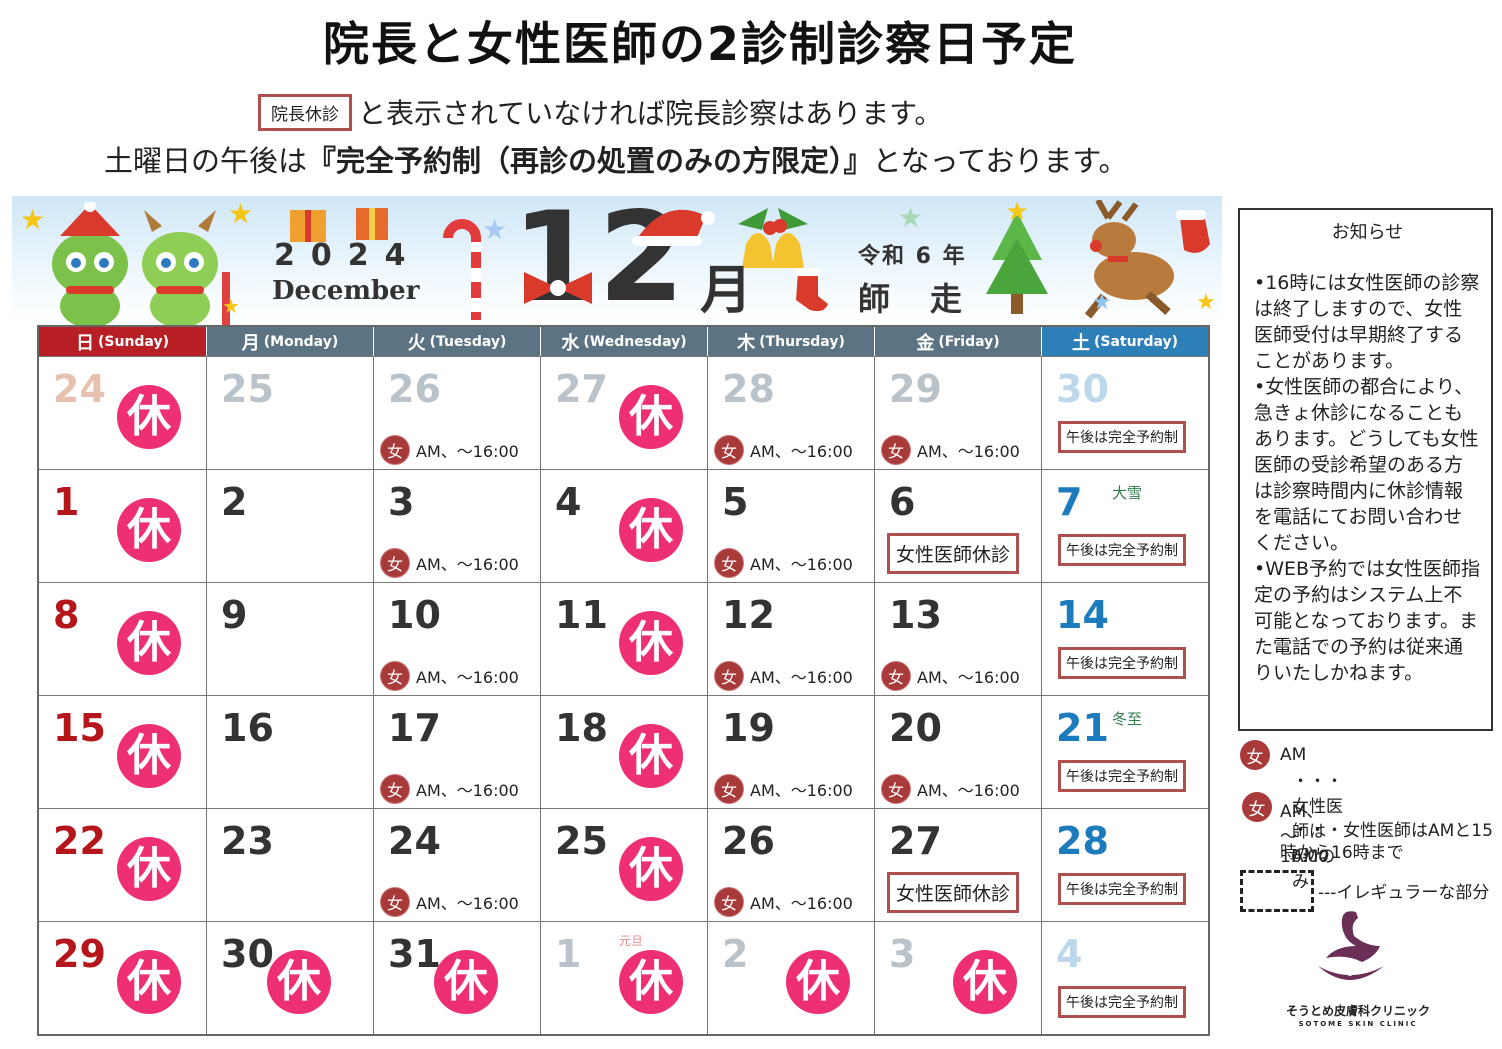  I want to click on legend-irregular-label: ---イレギュラーな部分, so click(1404, 893).